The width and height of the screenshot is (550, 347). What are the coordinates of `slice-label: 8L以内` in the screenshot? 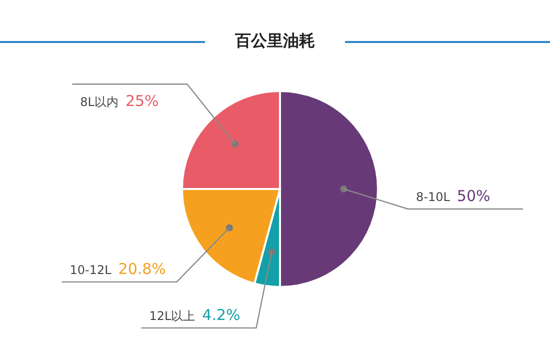 It's located at (99, 102).